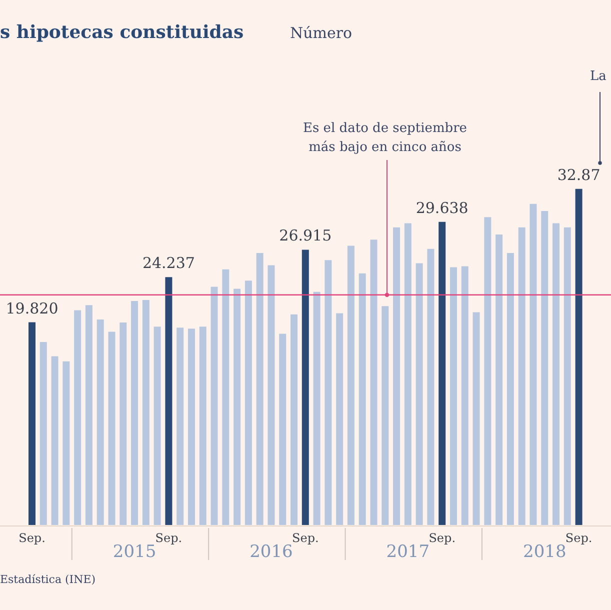  Describe the element at coordinates (305, 235) in the screenshot. I see `data-label: 26.915` at that location.